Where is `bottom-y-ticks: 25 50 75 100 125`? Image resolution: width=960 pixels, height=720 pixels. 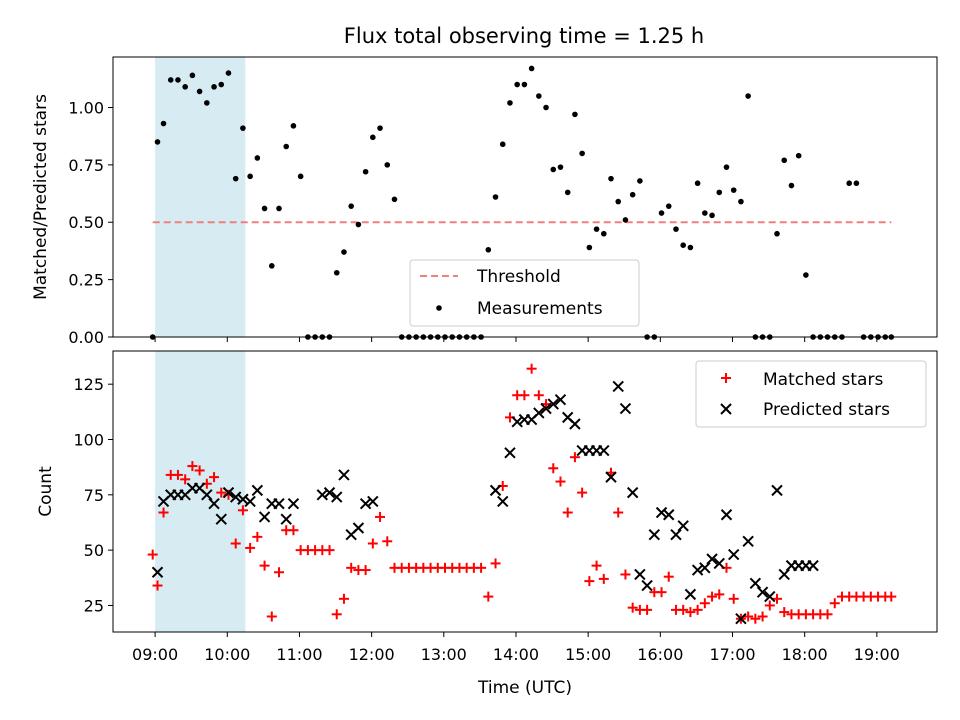 bottom-y-ticks: 25 50 75 100 125 is located at coordinates (93, 495).